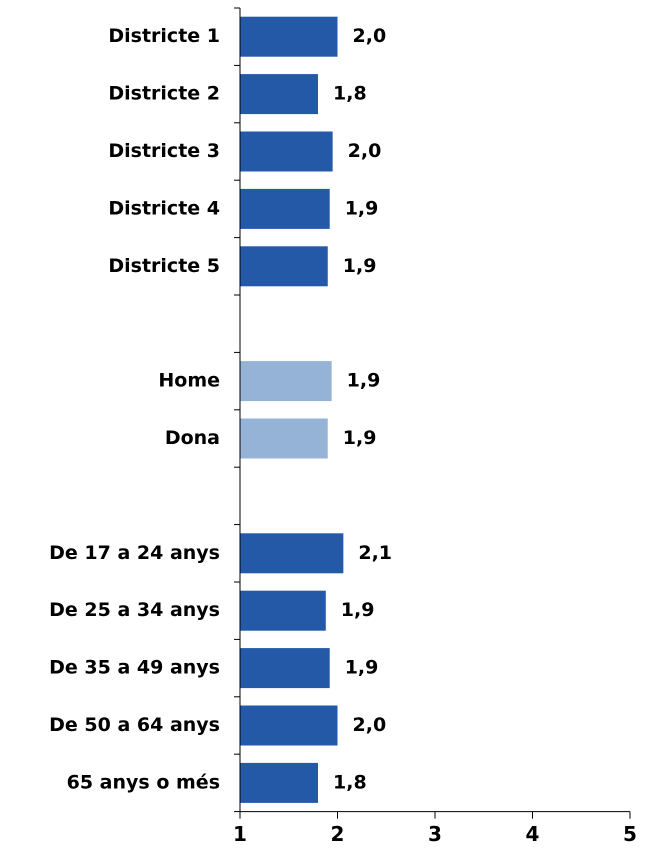  Describe the element at coordinates (134, 668) in the screenshot. I see `category-label: De 35 a 49 anys` at that location.